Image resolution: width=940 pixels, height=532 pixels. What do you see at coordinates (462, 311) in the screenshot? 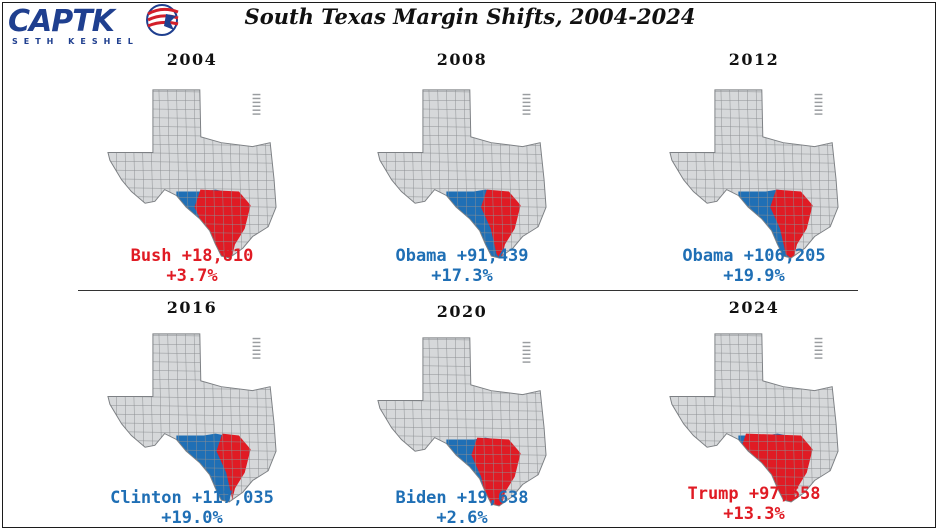
I see `panel-year: 2020` at bounding box center [462, 311].